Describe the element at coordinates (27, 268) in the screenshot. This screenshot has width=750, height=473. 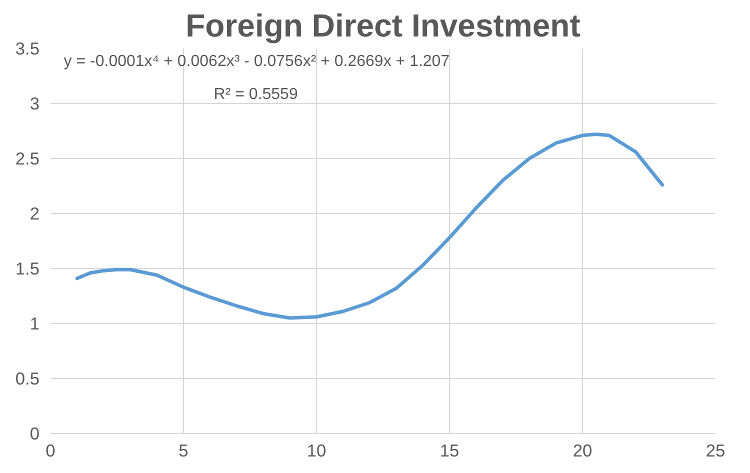
I see `y-tick-label: 1.5` at that location.